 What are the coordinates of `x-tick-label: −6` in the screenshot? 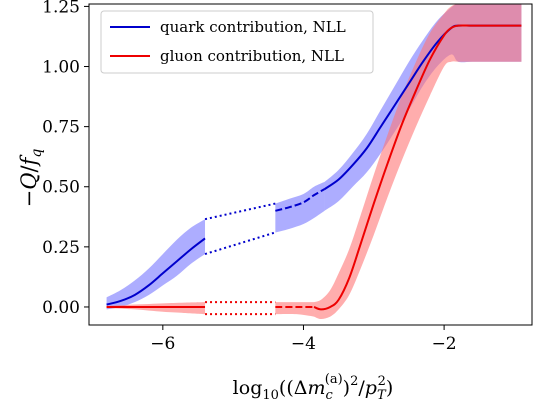 It's located at (162, 344).